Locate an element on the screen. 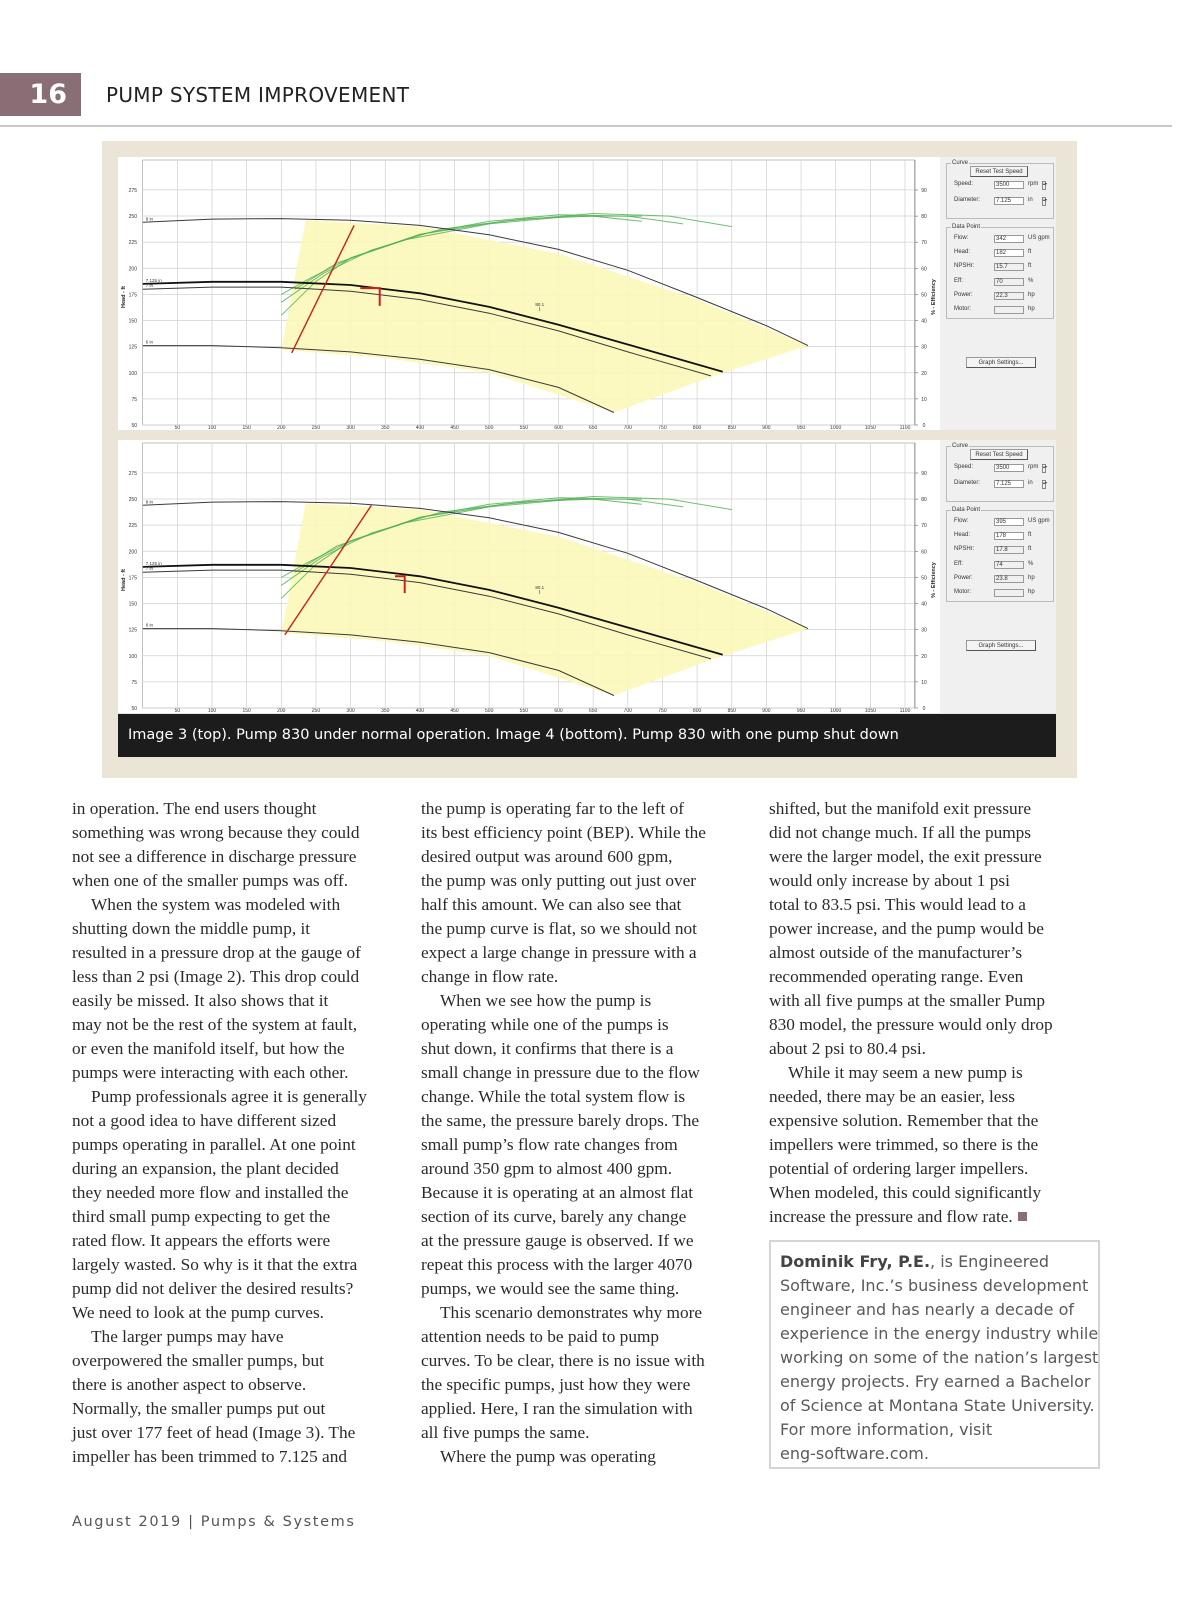 This screenshot has width=1200, height=1606. y-tick-label: 100 is located at coordinates (133, 657).